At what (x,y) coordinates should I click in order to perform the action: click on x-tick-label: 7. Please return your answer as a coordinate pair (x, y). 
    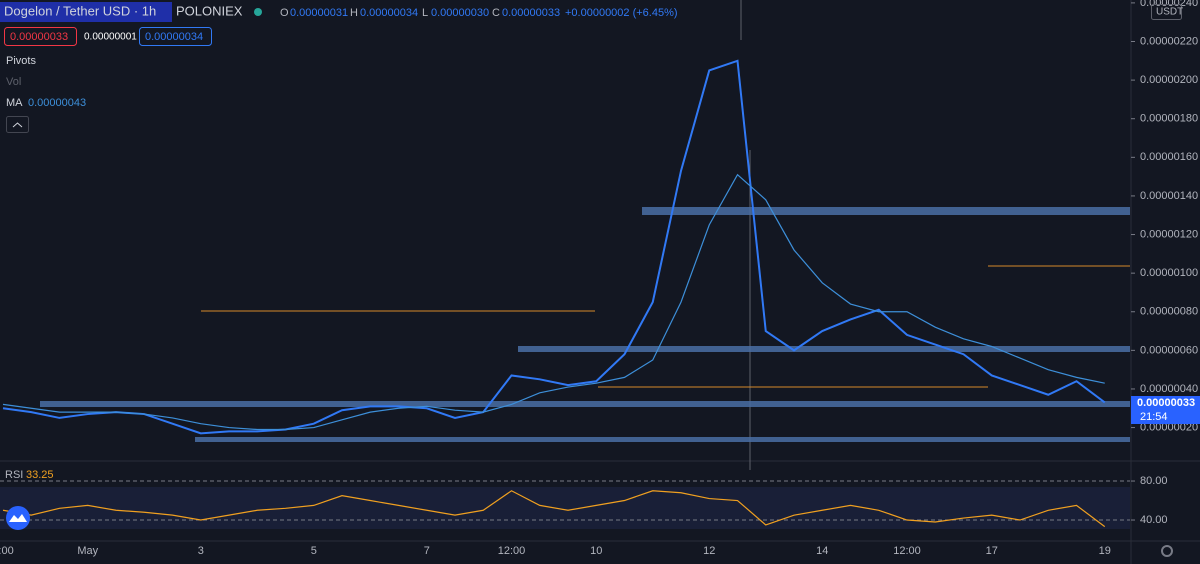
    Looking at the image, I should click on (427, 551).